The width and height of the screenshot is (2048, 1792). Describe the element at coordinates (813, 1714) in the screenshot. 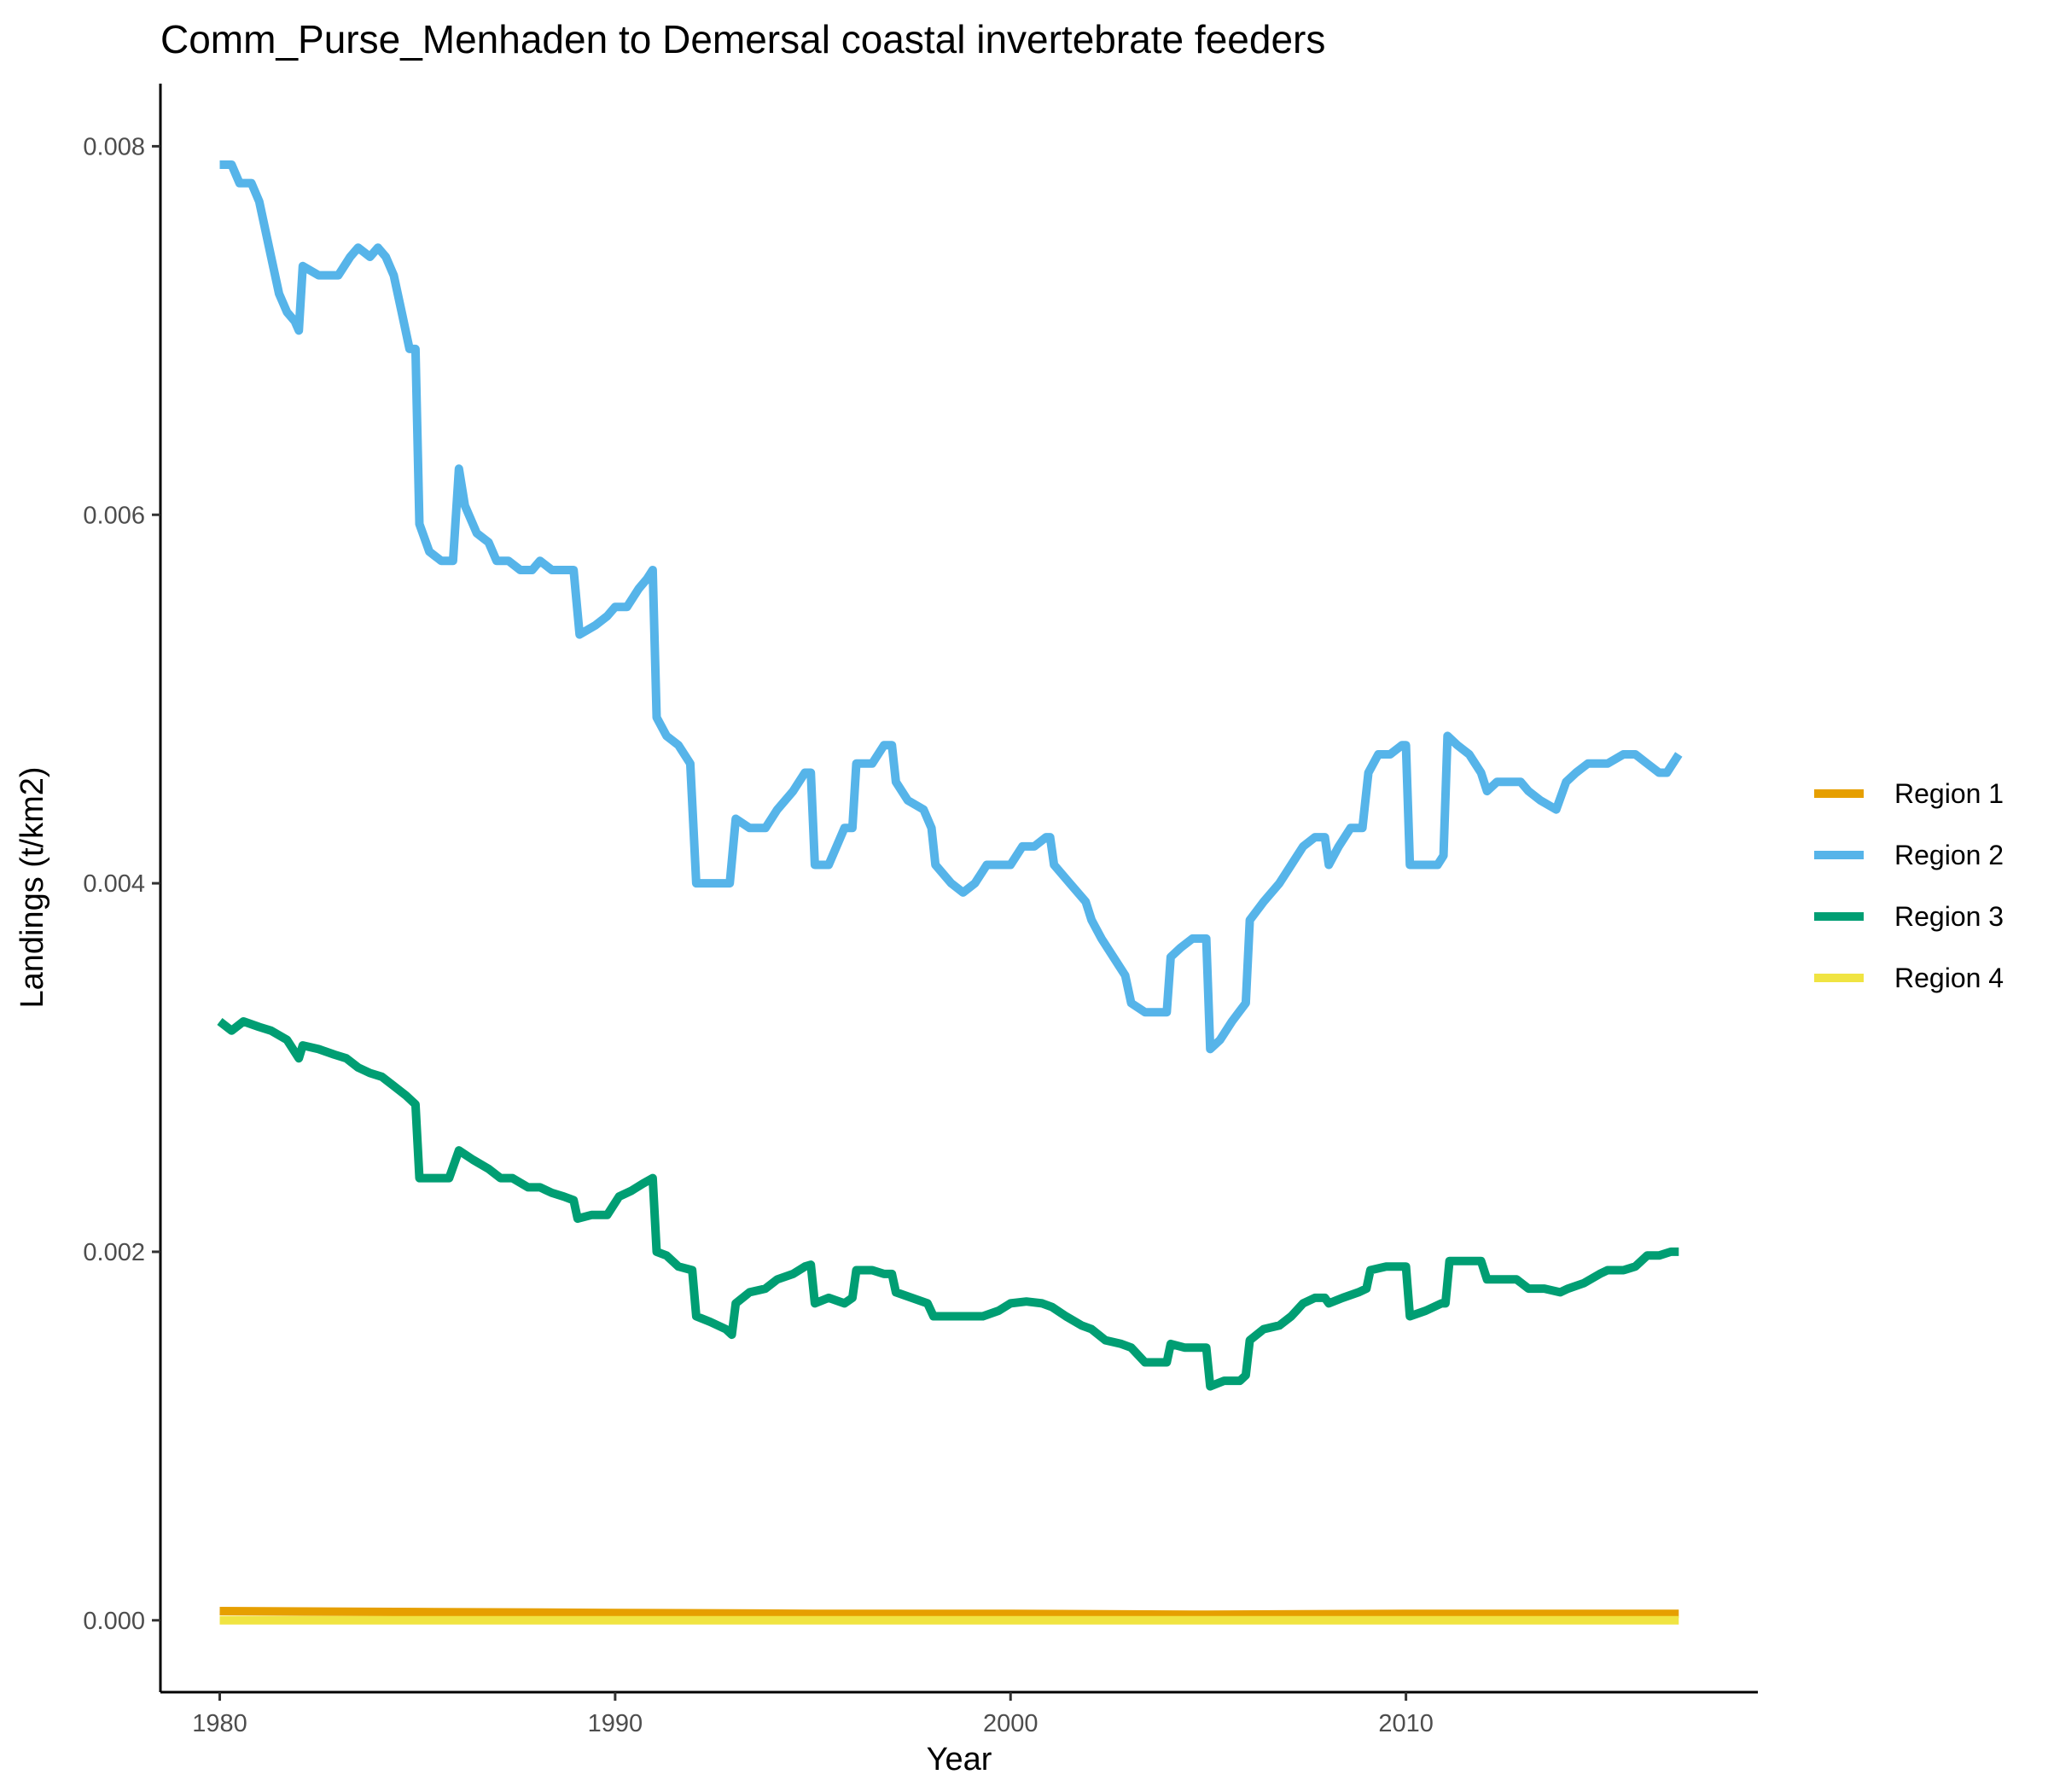

I see `x-axis-ticks: 1980 1990 2000 2010` at that location.